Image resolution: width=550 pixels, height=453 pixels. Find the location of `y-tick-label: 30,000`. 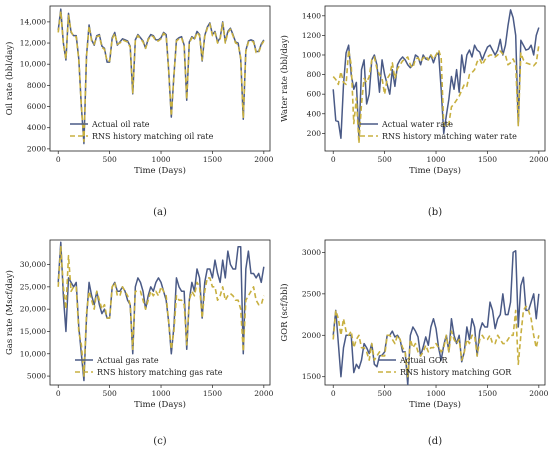

y-tick-label: 30,000 is located at coordinates (33, 264).